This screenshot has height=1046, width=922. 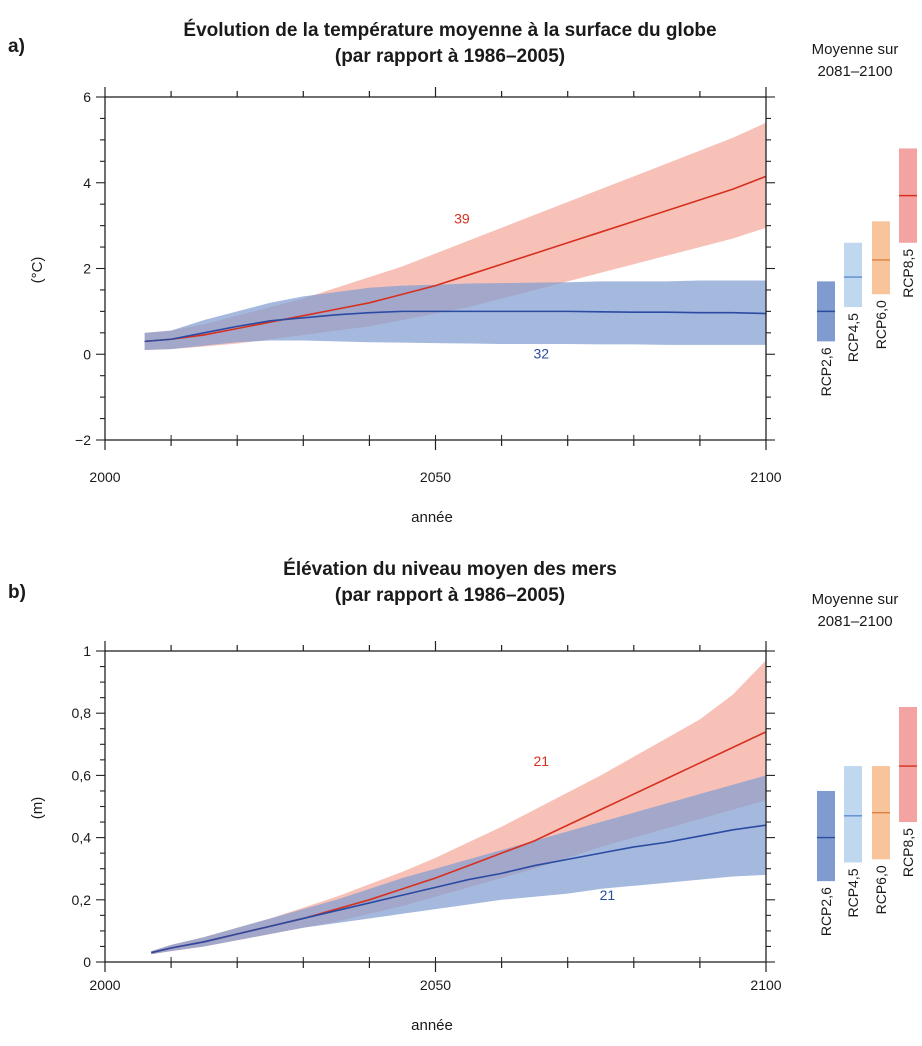 What do you see at coordinates (104, 985) in the screenshot?
I see `panel-b-x-tick-label: 2000` at bounding box center [104, 985].